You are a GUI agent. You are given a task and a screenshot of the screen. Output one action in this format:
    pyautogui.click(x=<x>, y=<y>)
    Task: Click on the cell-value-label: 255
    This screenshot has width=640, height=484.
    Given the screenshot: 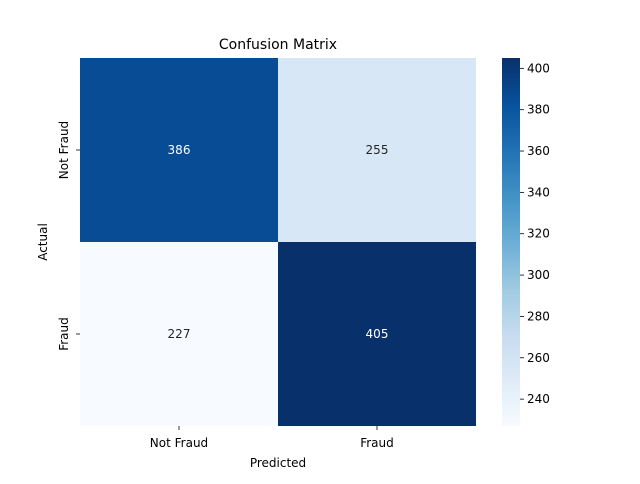 What is the action you would take?
    pyautogui.click(x=377, y=150)
    